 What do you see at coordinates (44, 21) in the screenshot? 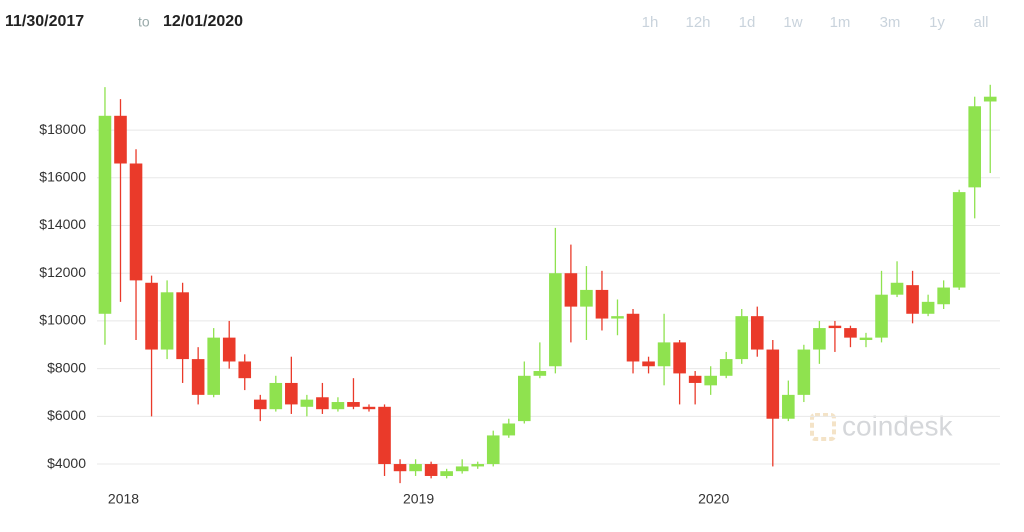
I see `start-date: 11/30/2017` at bounding box center [44, 21].